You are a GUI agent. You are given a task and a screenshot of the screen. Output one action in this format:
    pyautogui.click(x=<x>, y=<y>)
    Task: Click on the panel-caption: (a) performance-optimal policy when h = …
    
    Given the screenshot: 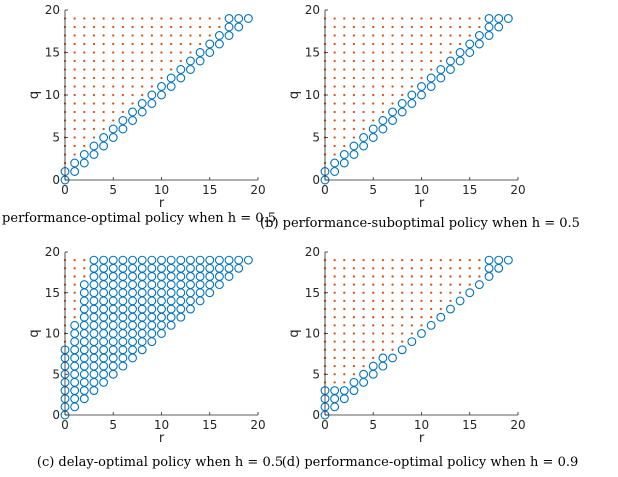 What is the action you would take?
    pyautogui.click(x=138, y=218)
    